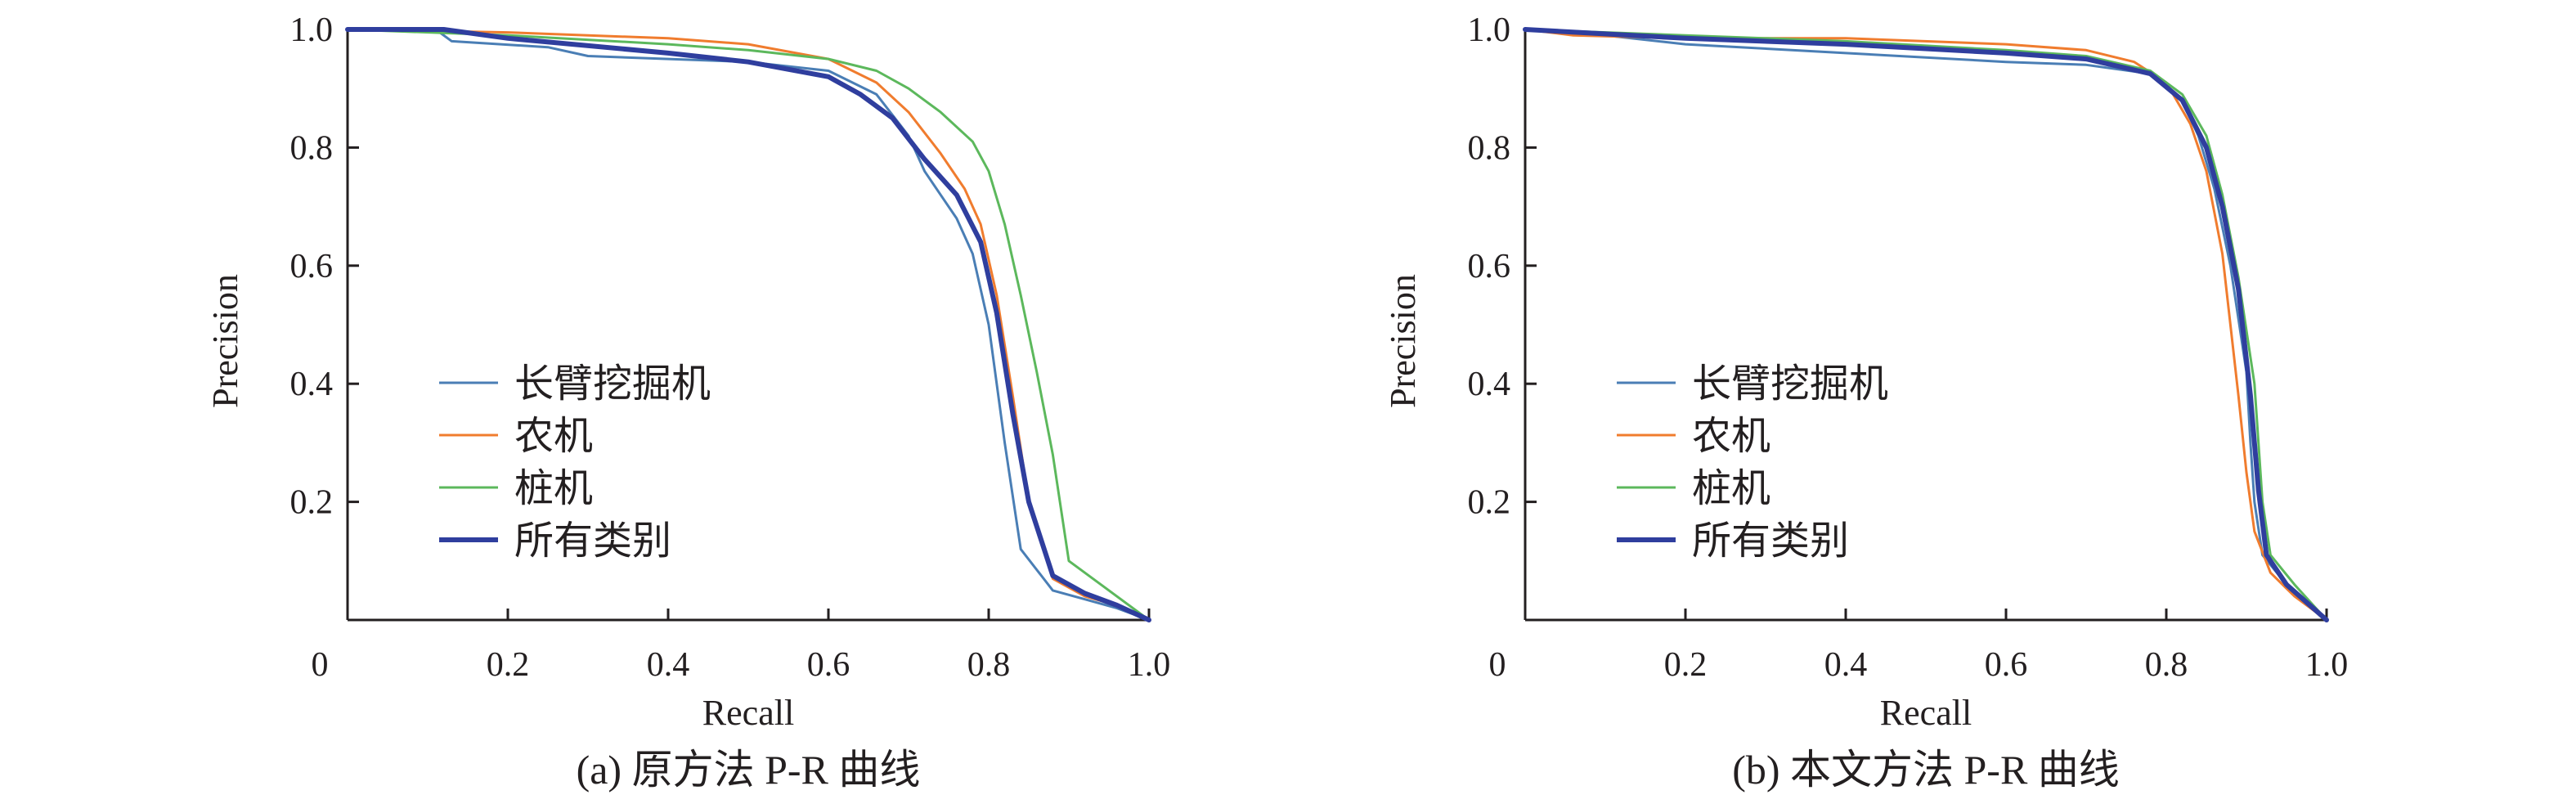  What do you see at coordinates (749, 770) in the screenshot?
I see `panel-caption: (a) 原方法 P-R 曲线` at bounding box center [749, 770].